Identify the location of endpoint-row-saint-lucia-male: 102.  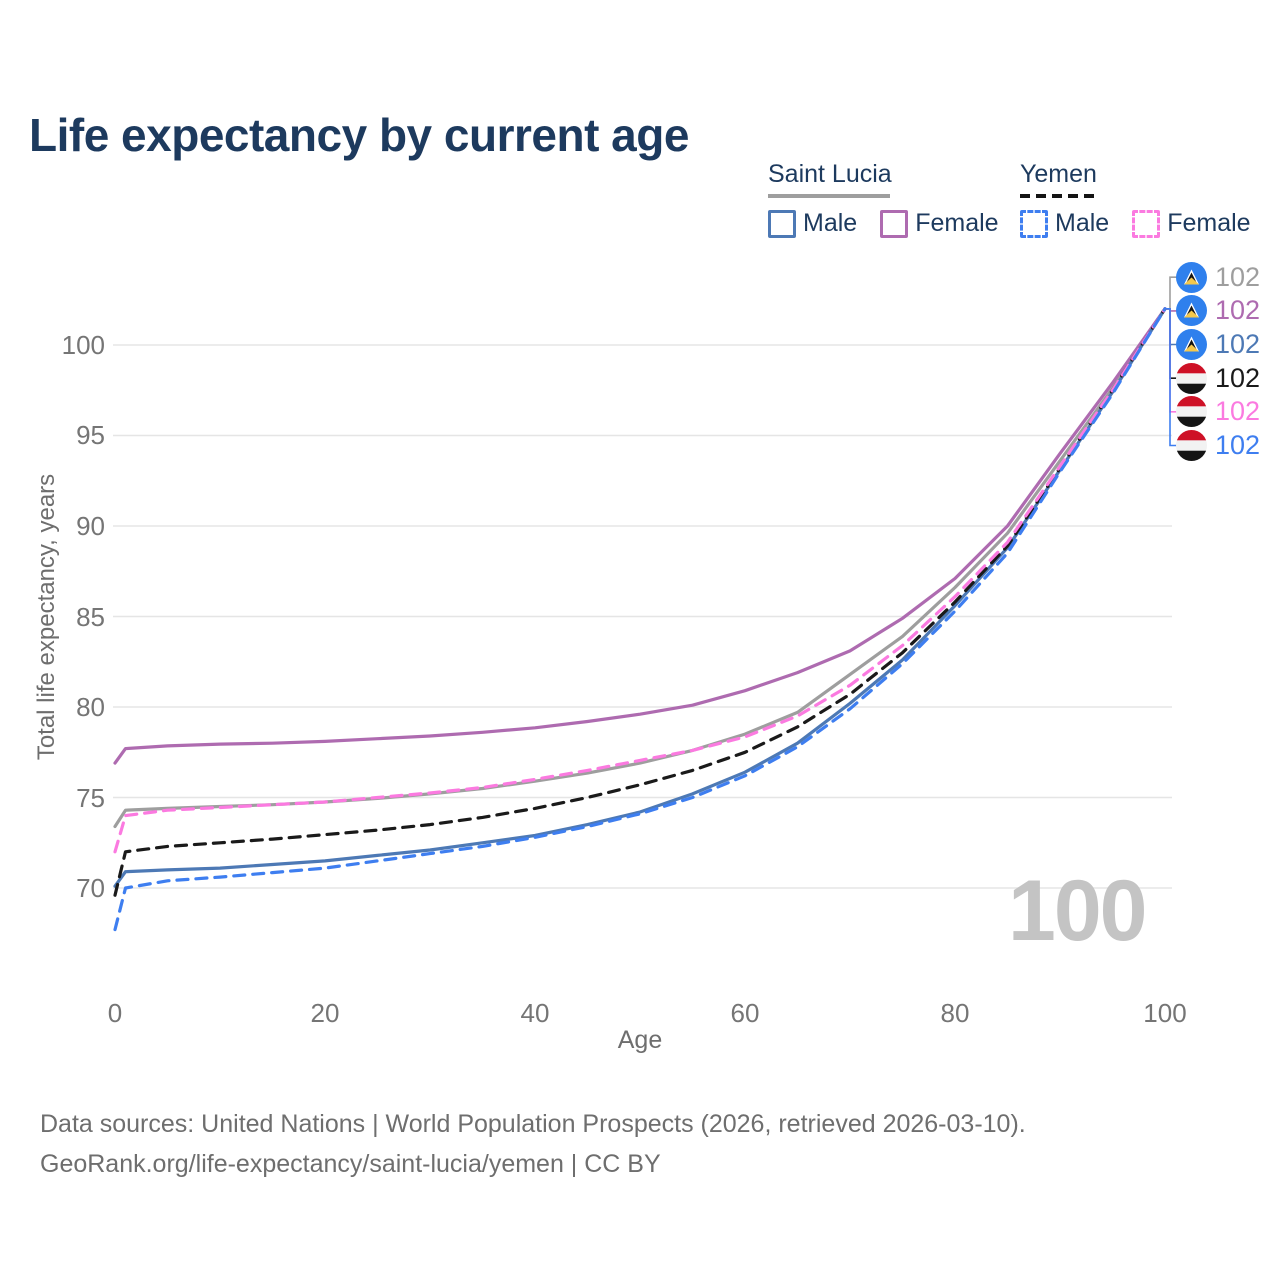
(1218, 344).